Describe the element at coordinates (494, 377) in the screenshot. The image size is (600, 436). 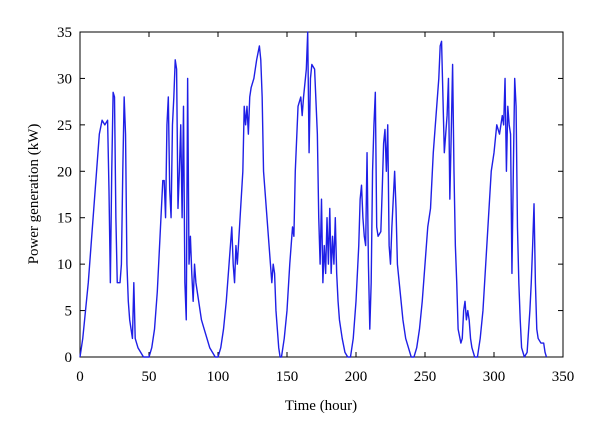
I see `x-tick-label: 300` at that location.